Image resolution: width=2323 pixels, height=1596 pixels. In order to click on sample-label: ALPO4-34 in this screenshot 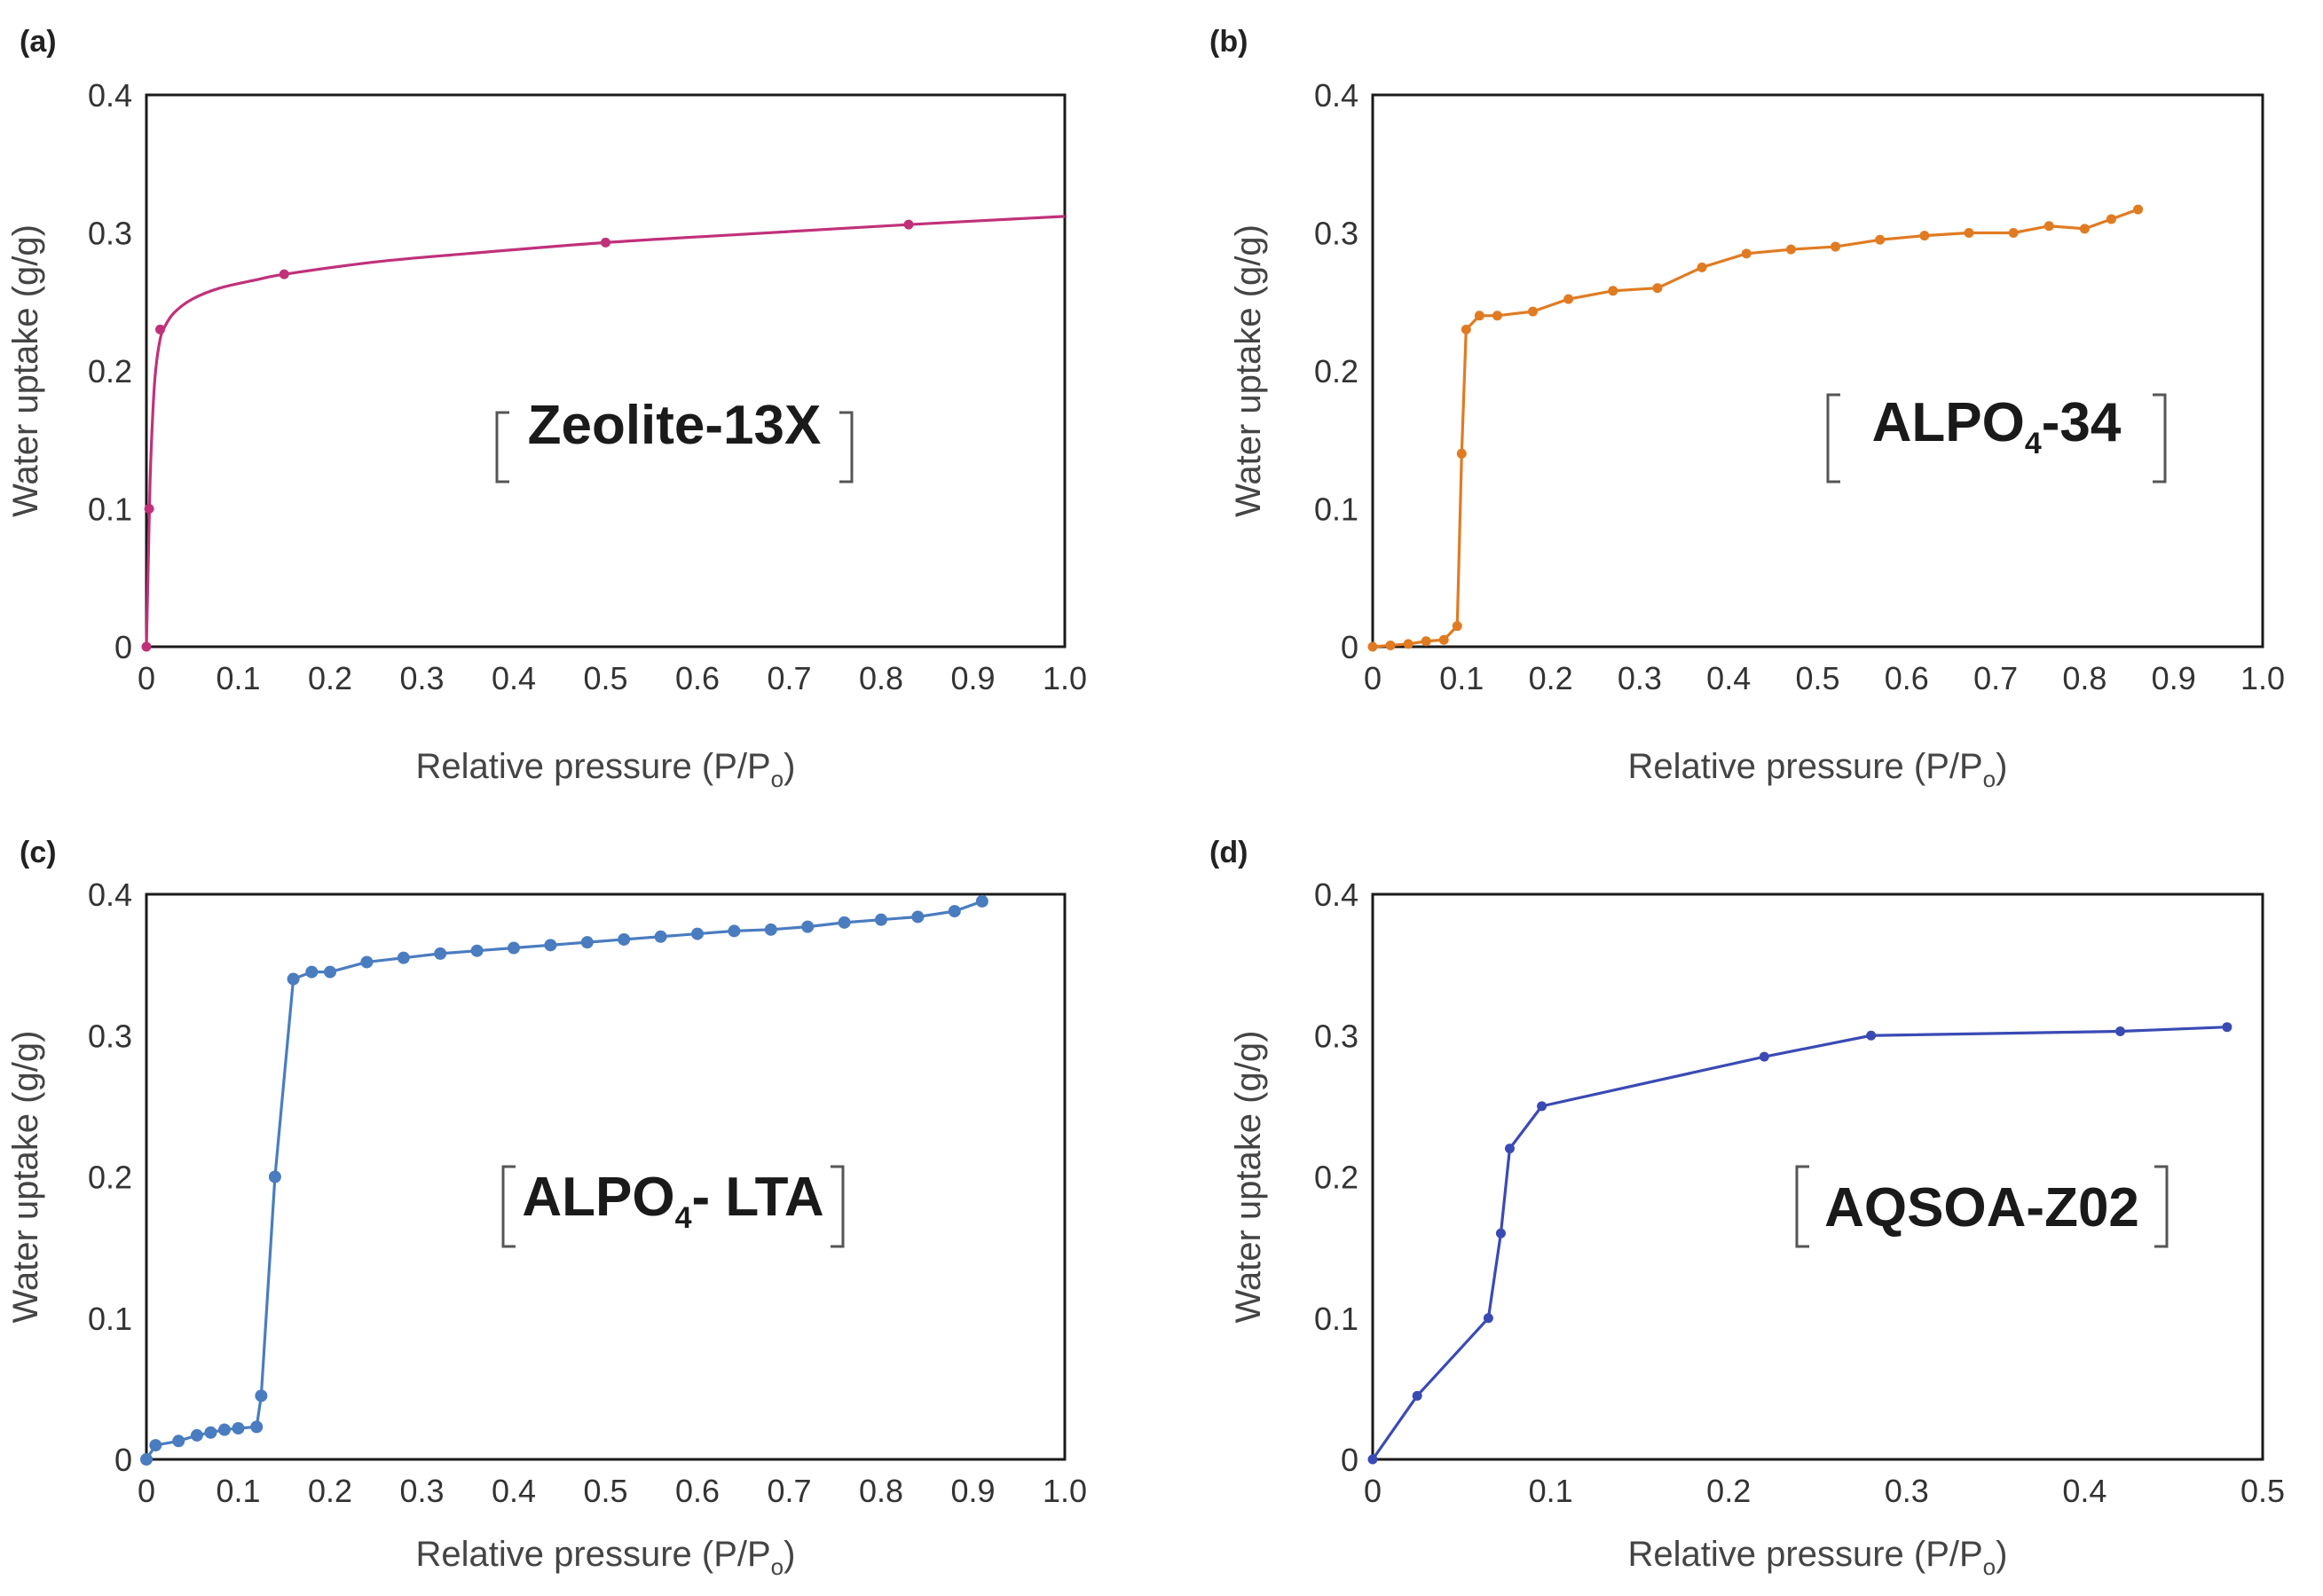, I will do `click(1997, 426)`.